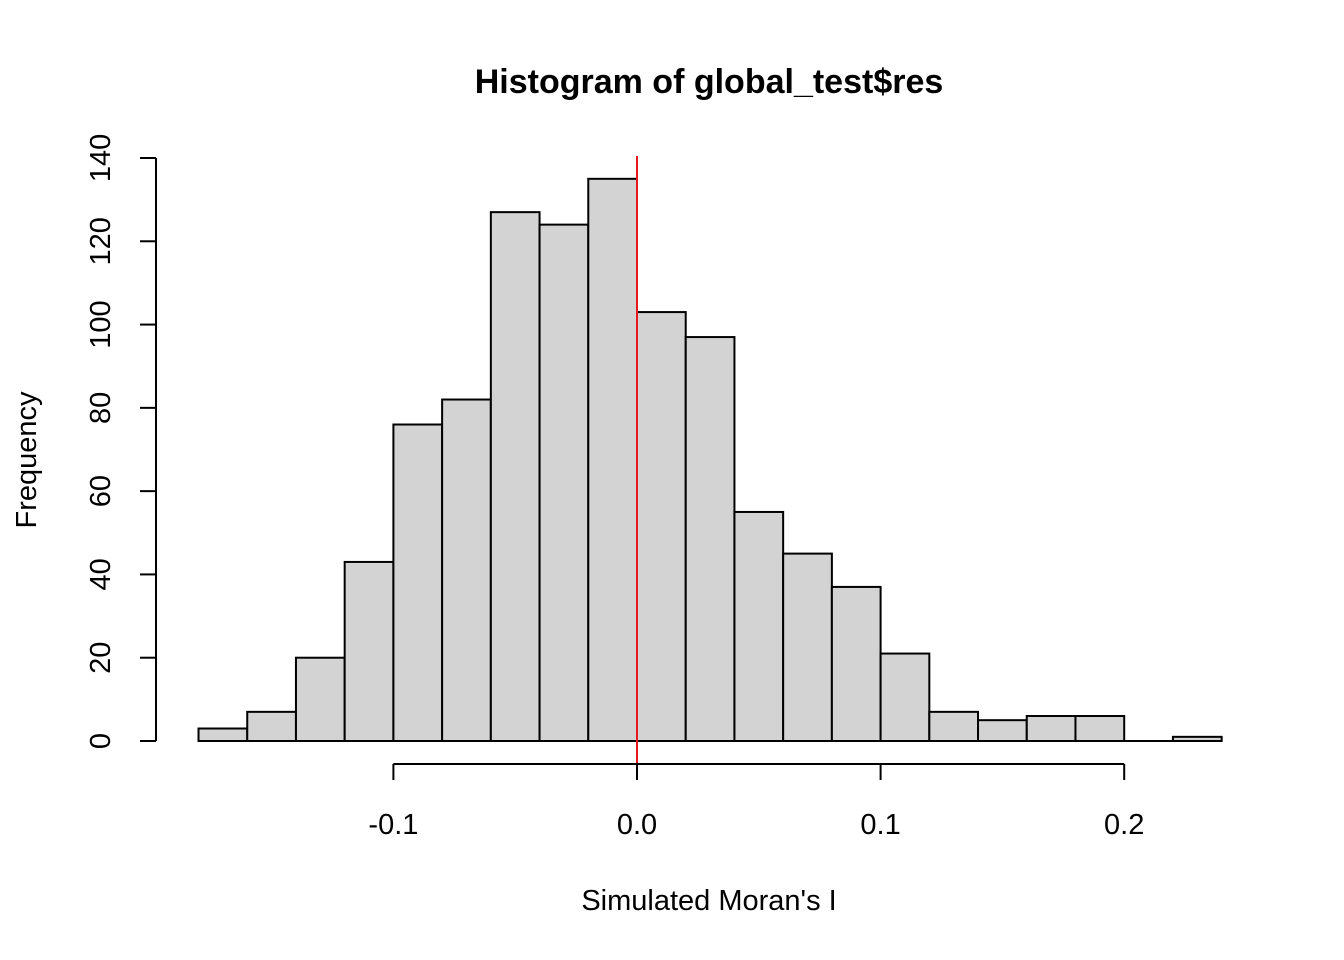  What do you see at coordinates (101, 241) in the screenshot?
I see `y-tick-label-6: 120` at bounding box center [101, 241].